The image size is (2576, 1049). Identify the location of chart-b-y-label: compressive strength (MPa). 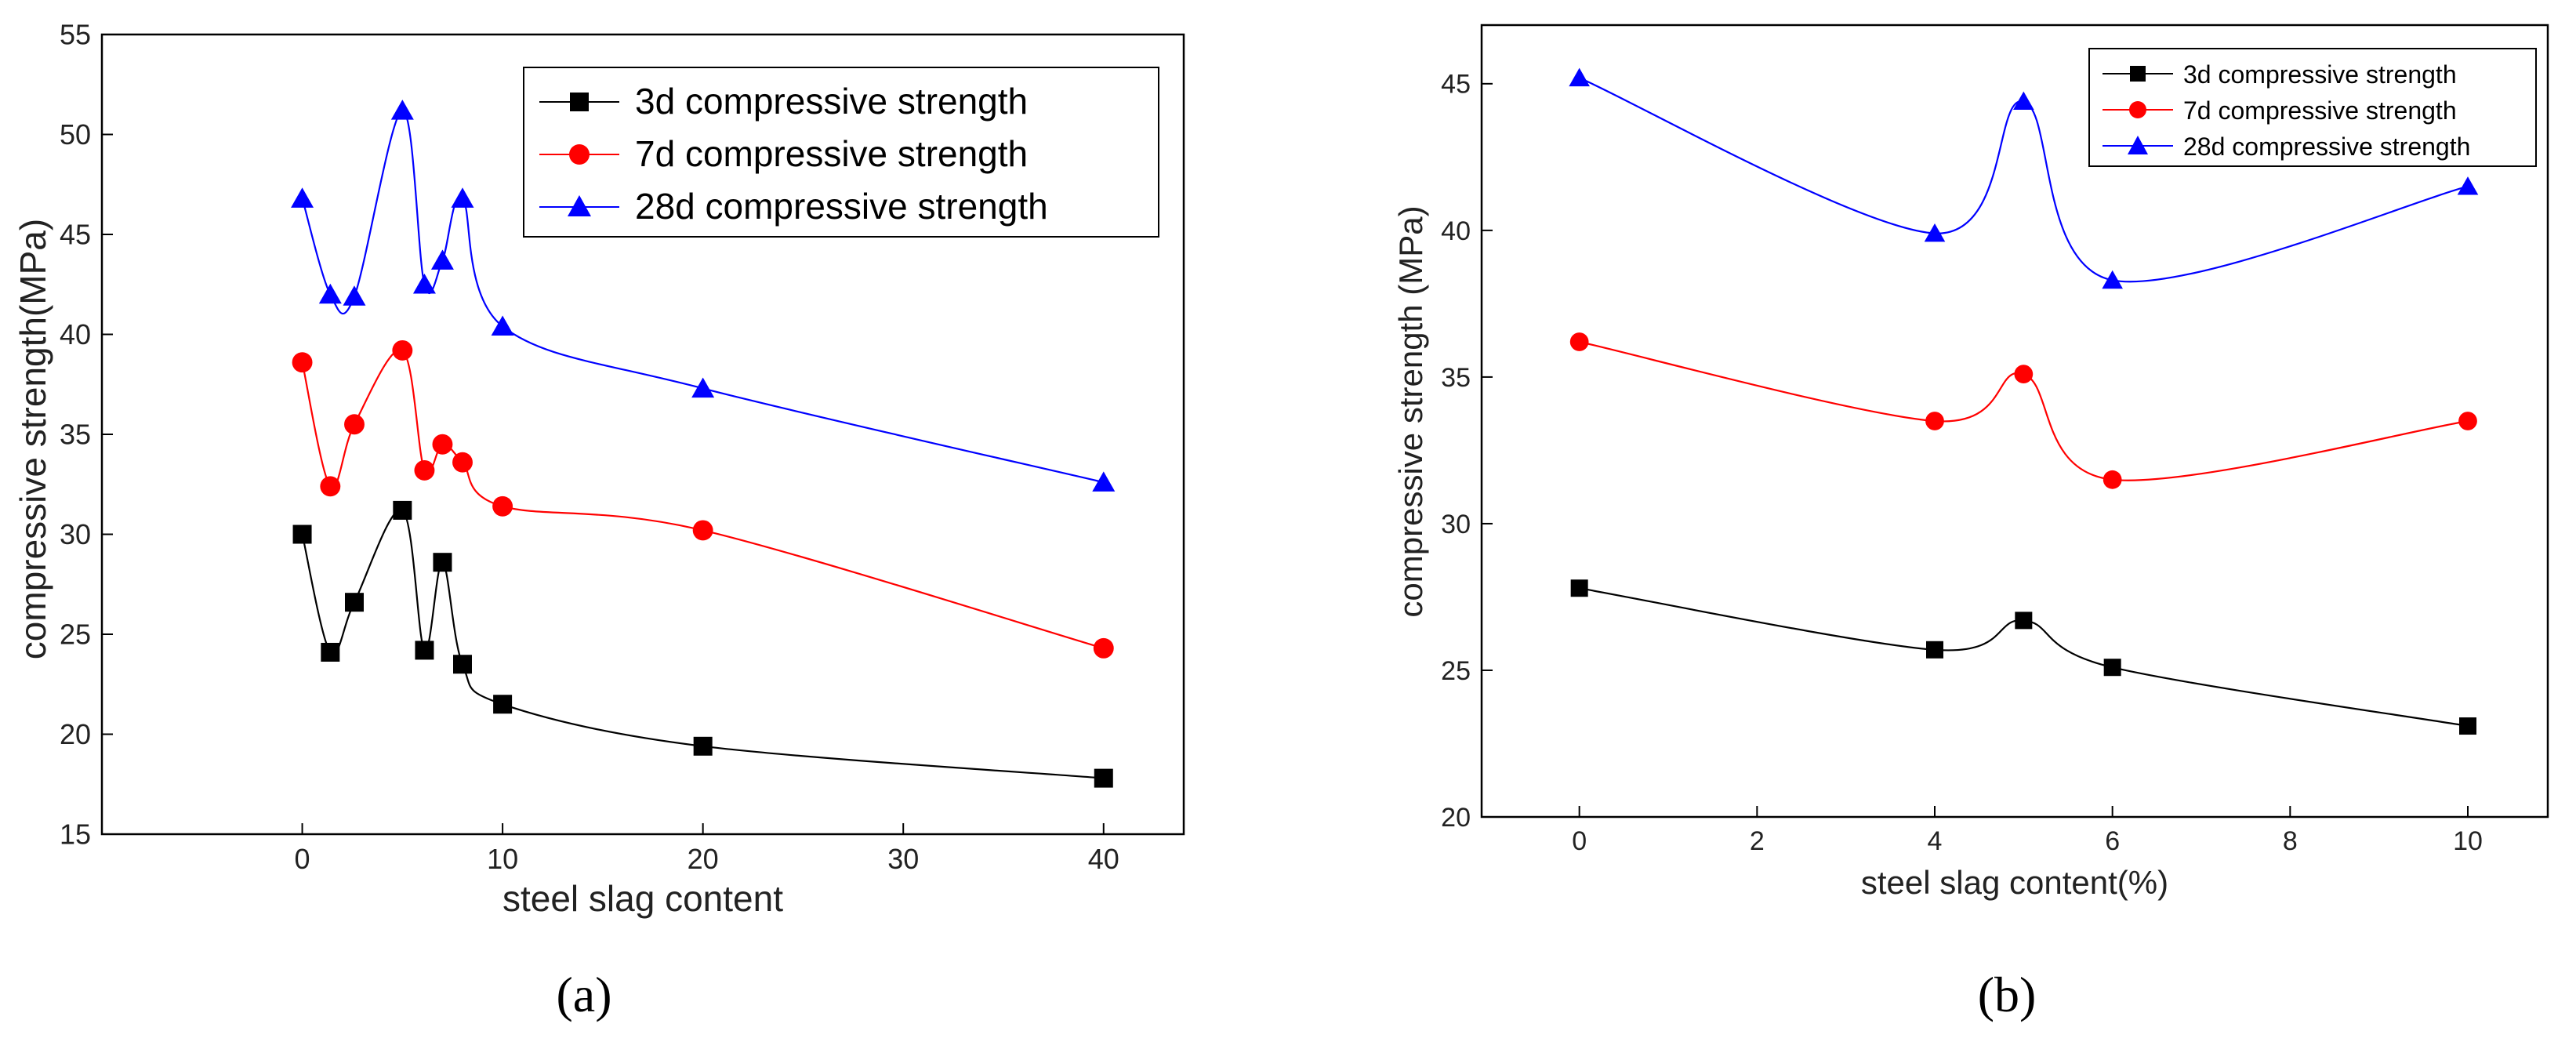
(1410, 411).